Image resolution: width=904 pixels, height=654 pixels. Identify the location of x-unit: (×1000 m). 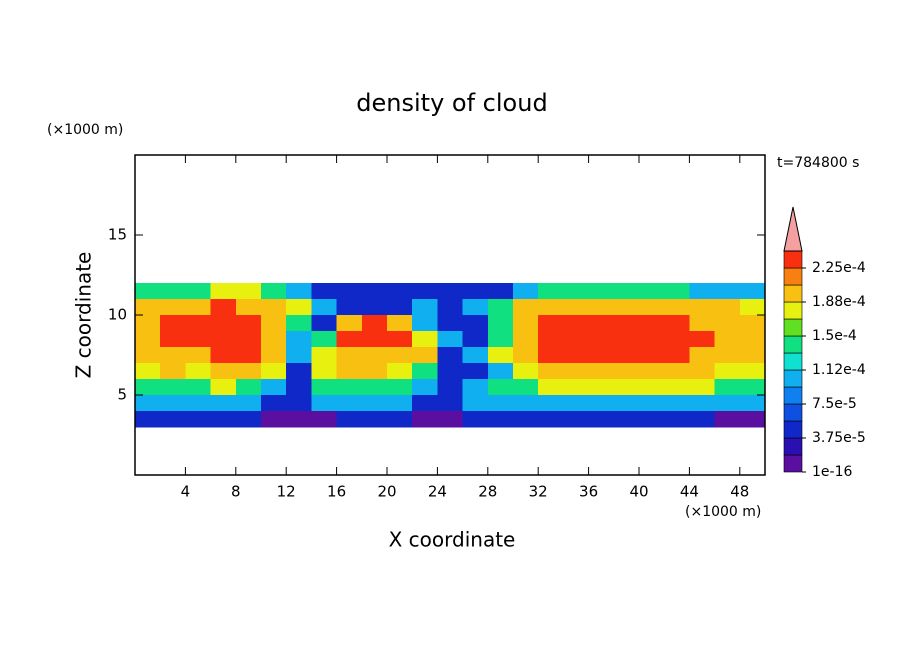
(723, 512).